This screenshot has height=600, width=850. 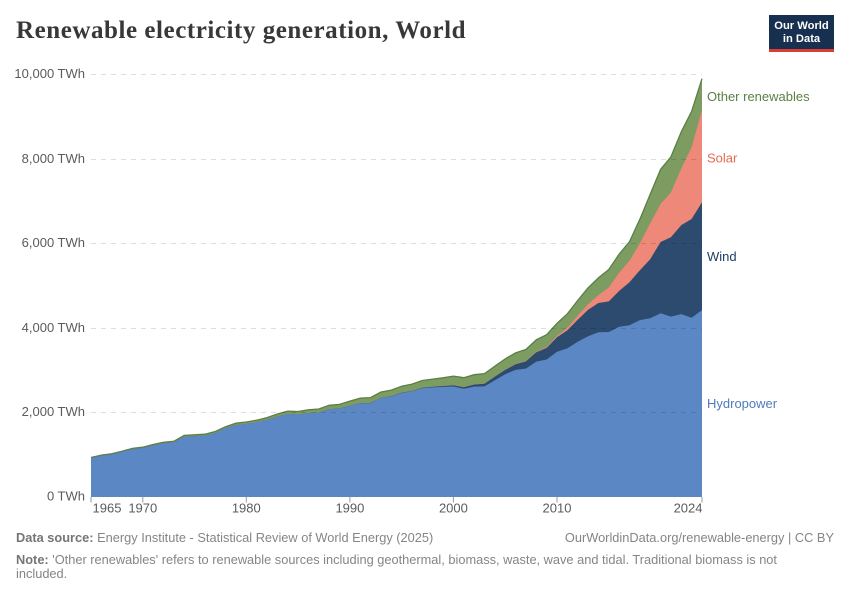 I want to click on svg-text: Wind, so click(x=722, y=256).